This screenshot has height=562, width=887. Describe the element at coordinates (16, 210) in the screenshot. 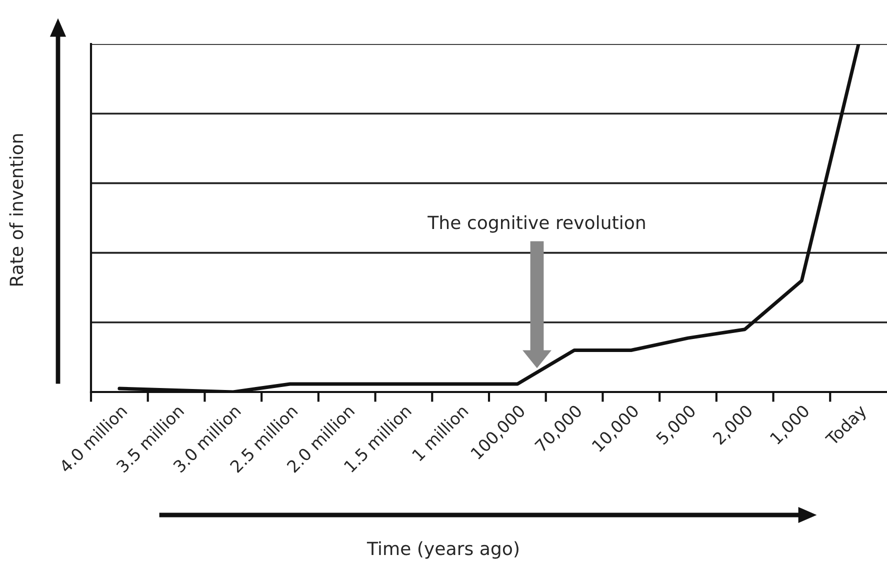

I see `y-axis-title: Rate of invention` at that location.